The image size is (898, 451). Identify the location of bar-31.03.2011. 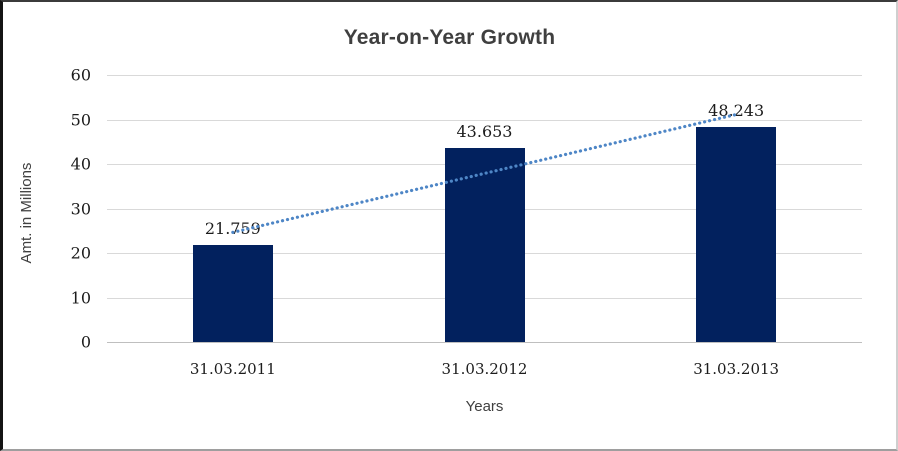
(232, 293).